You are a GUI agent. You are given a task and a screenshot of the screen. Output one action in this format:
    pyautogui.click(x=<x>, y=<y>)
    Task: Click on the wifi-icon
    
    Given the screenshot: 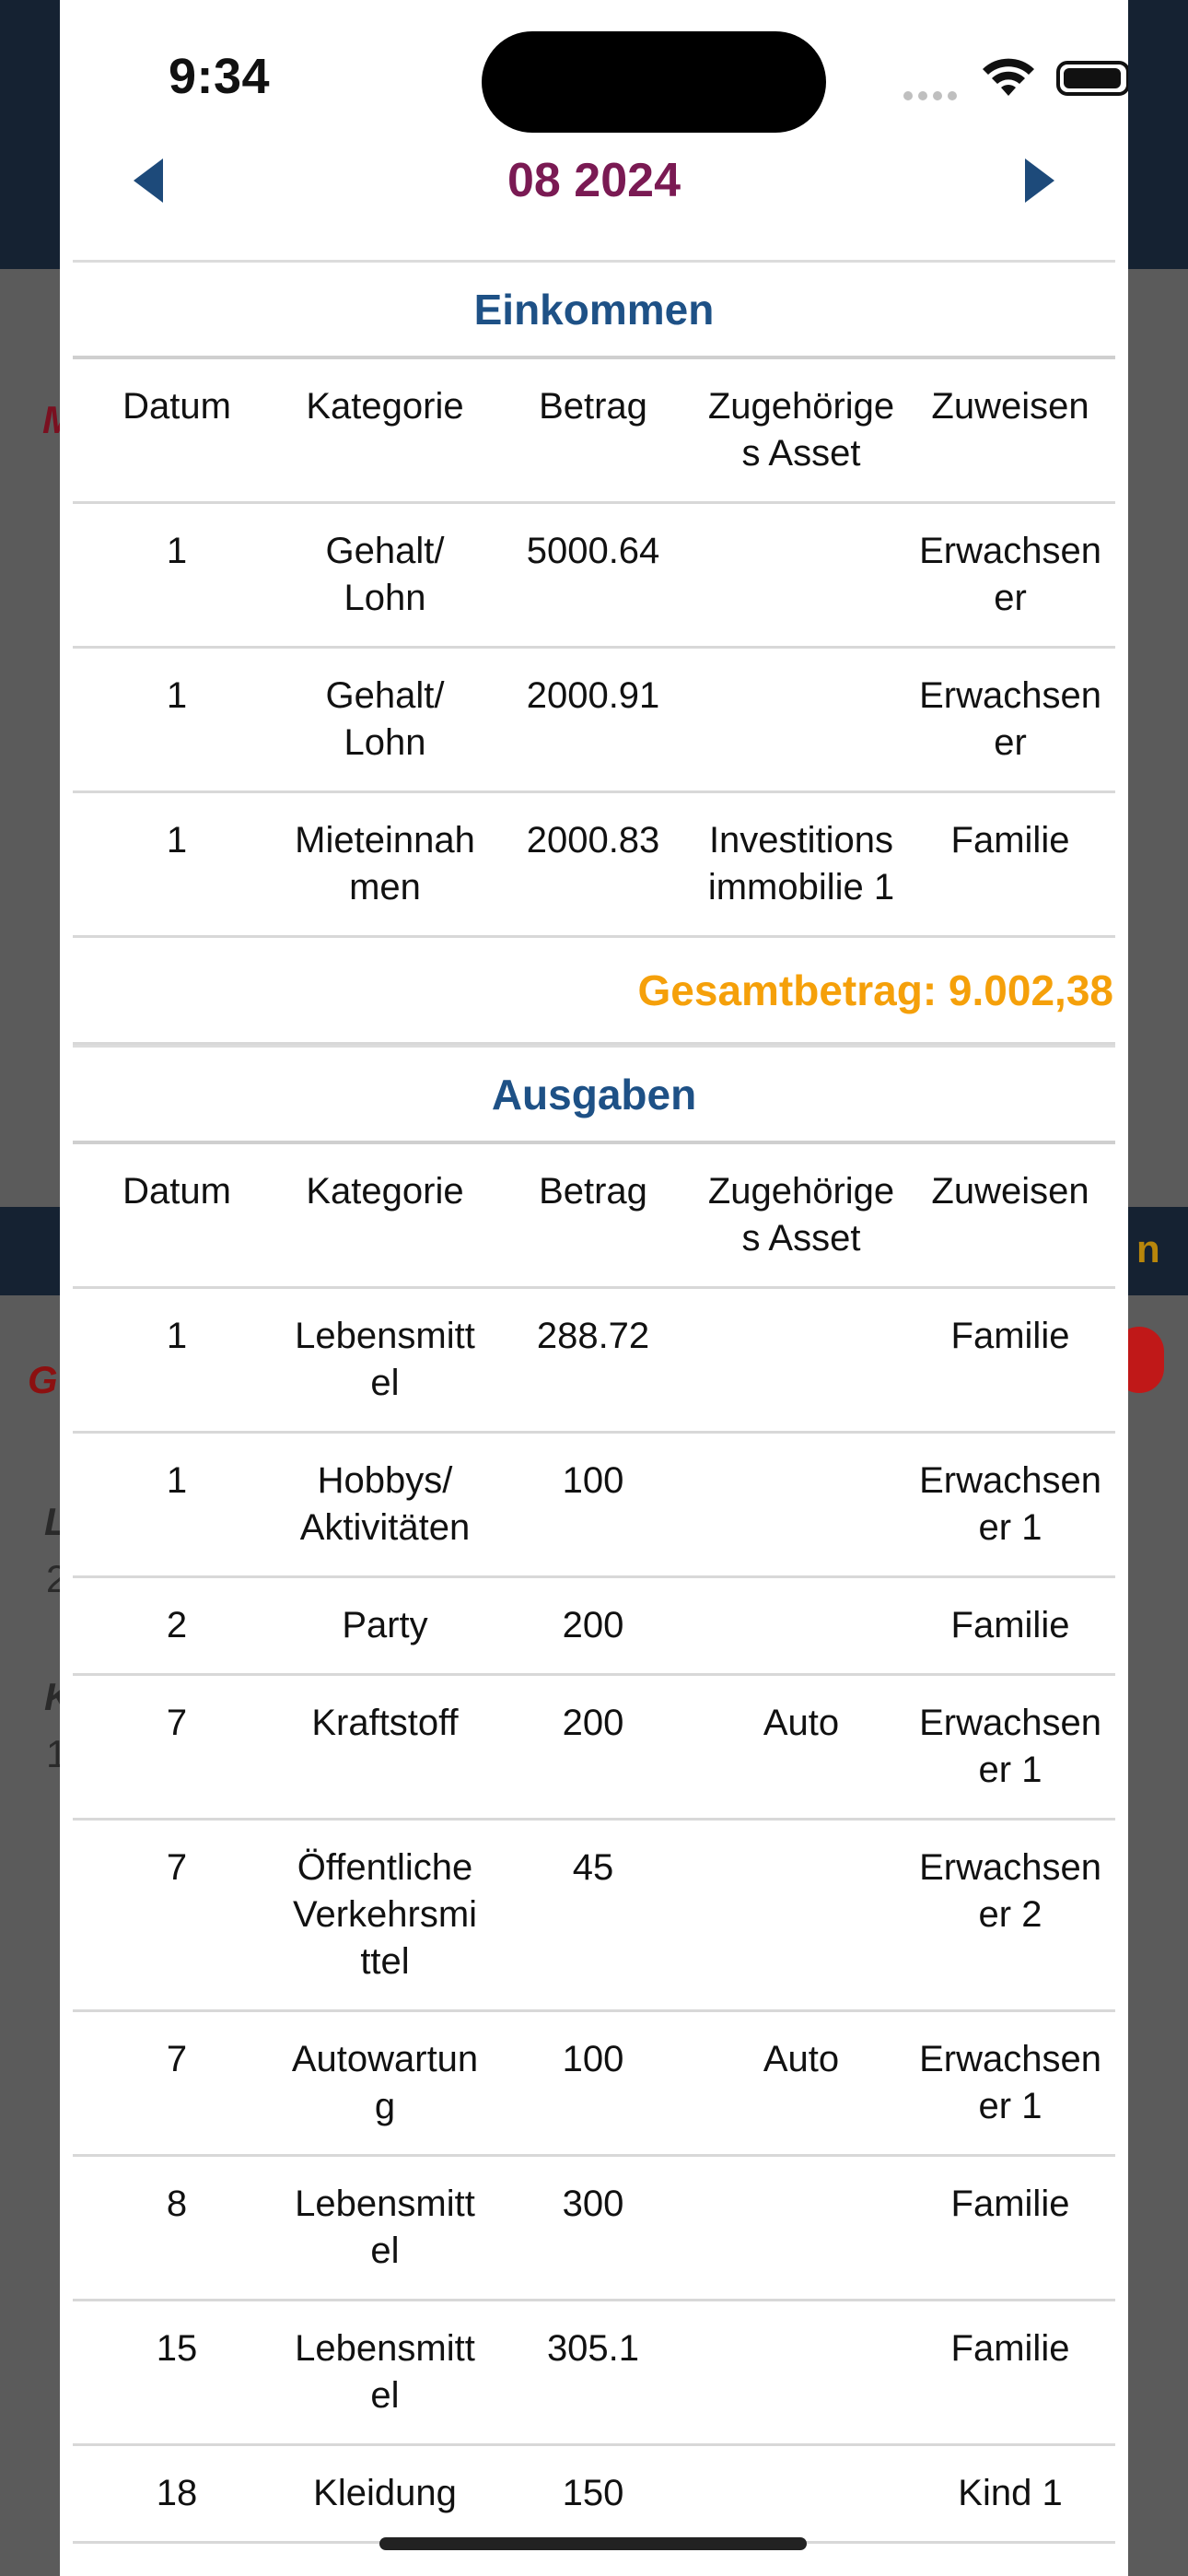 What is the action you would take?
    pyautogui.click(x=1008, y=79)
    